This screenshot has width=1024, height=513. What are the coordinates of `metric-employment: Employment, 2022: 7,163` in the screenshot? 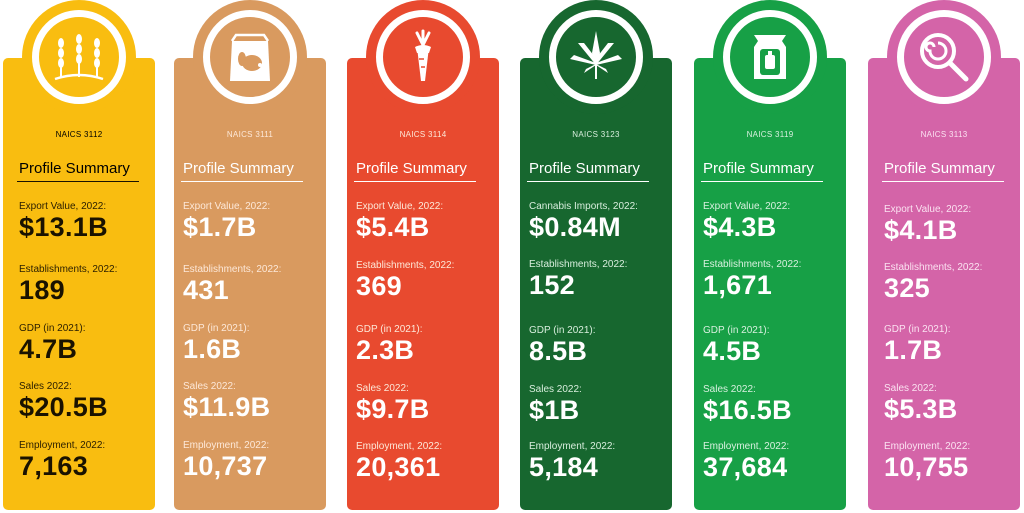 It's located at (86, 460).